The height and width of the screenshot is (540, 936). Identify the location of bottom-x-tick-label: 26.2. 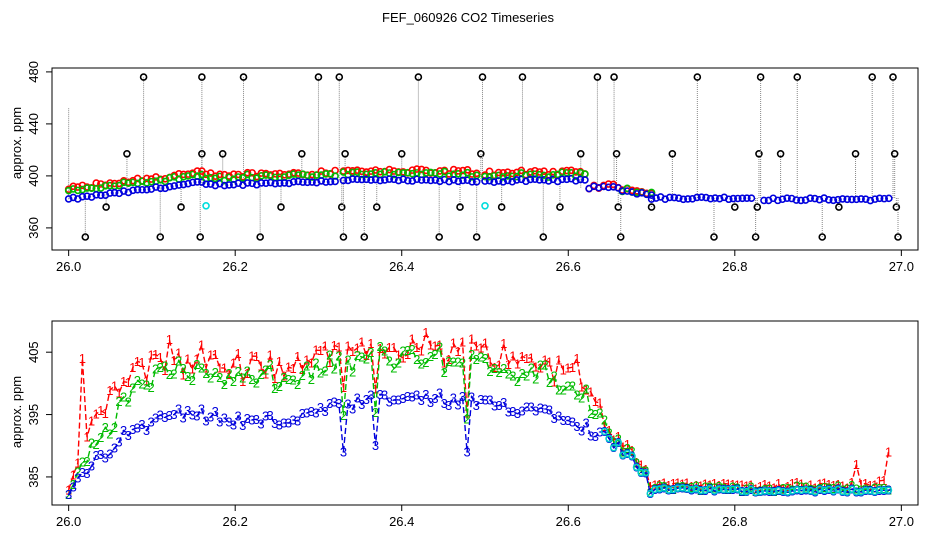
(235, 521).